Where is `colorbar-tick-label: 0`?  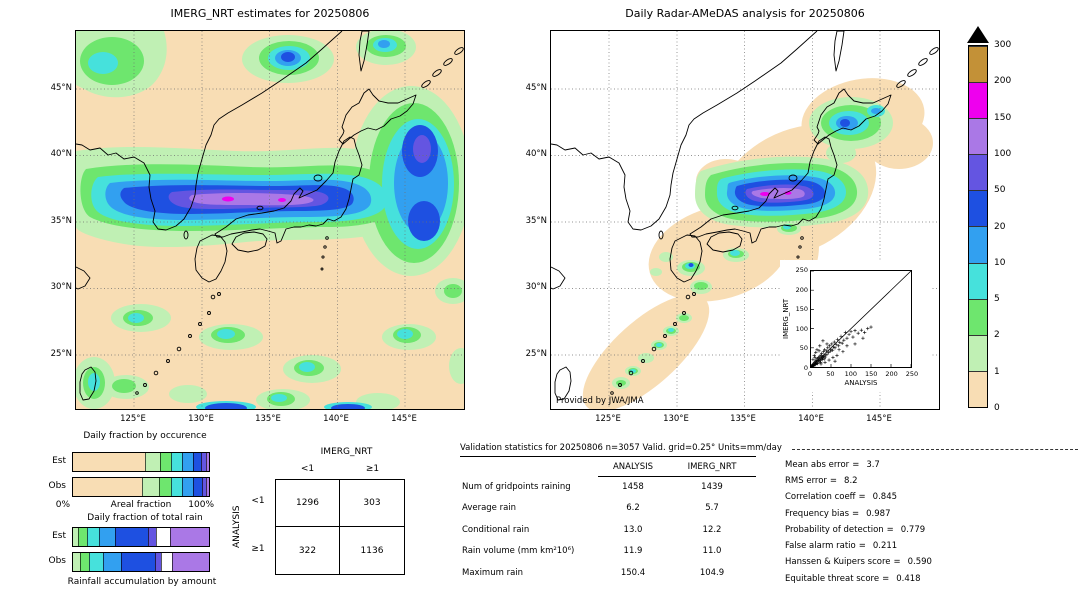
colorbar-tick-label: 0 is located at coordinates (997, 408).